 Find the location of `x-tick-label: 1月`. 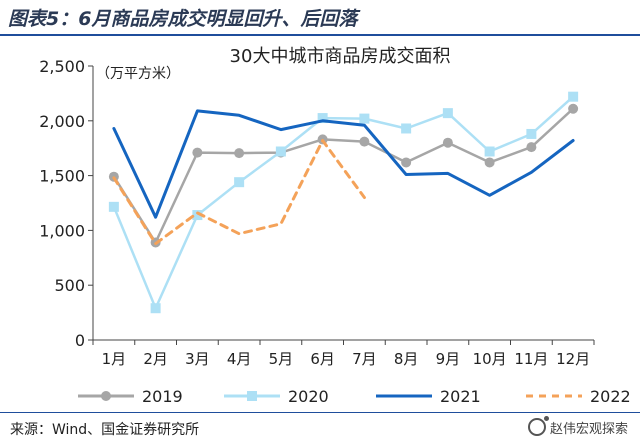

x-tick-label: 1月 is located at coordinates (114, 359).